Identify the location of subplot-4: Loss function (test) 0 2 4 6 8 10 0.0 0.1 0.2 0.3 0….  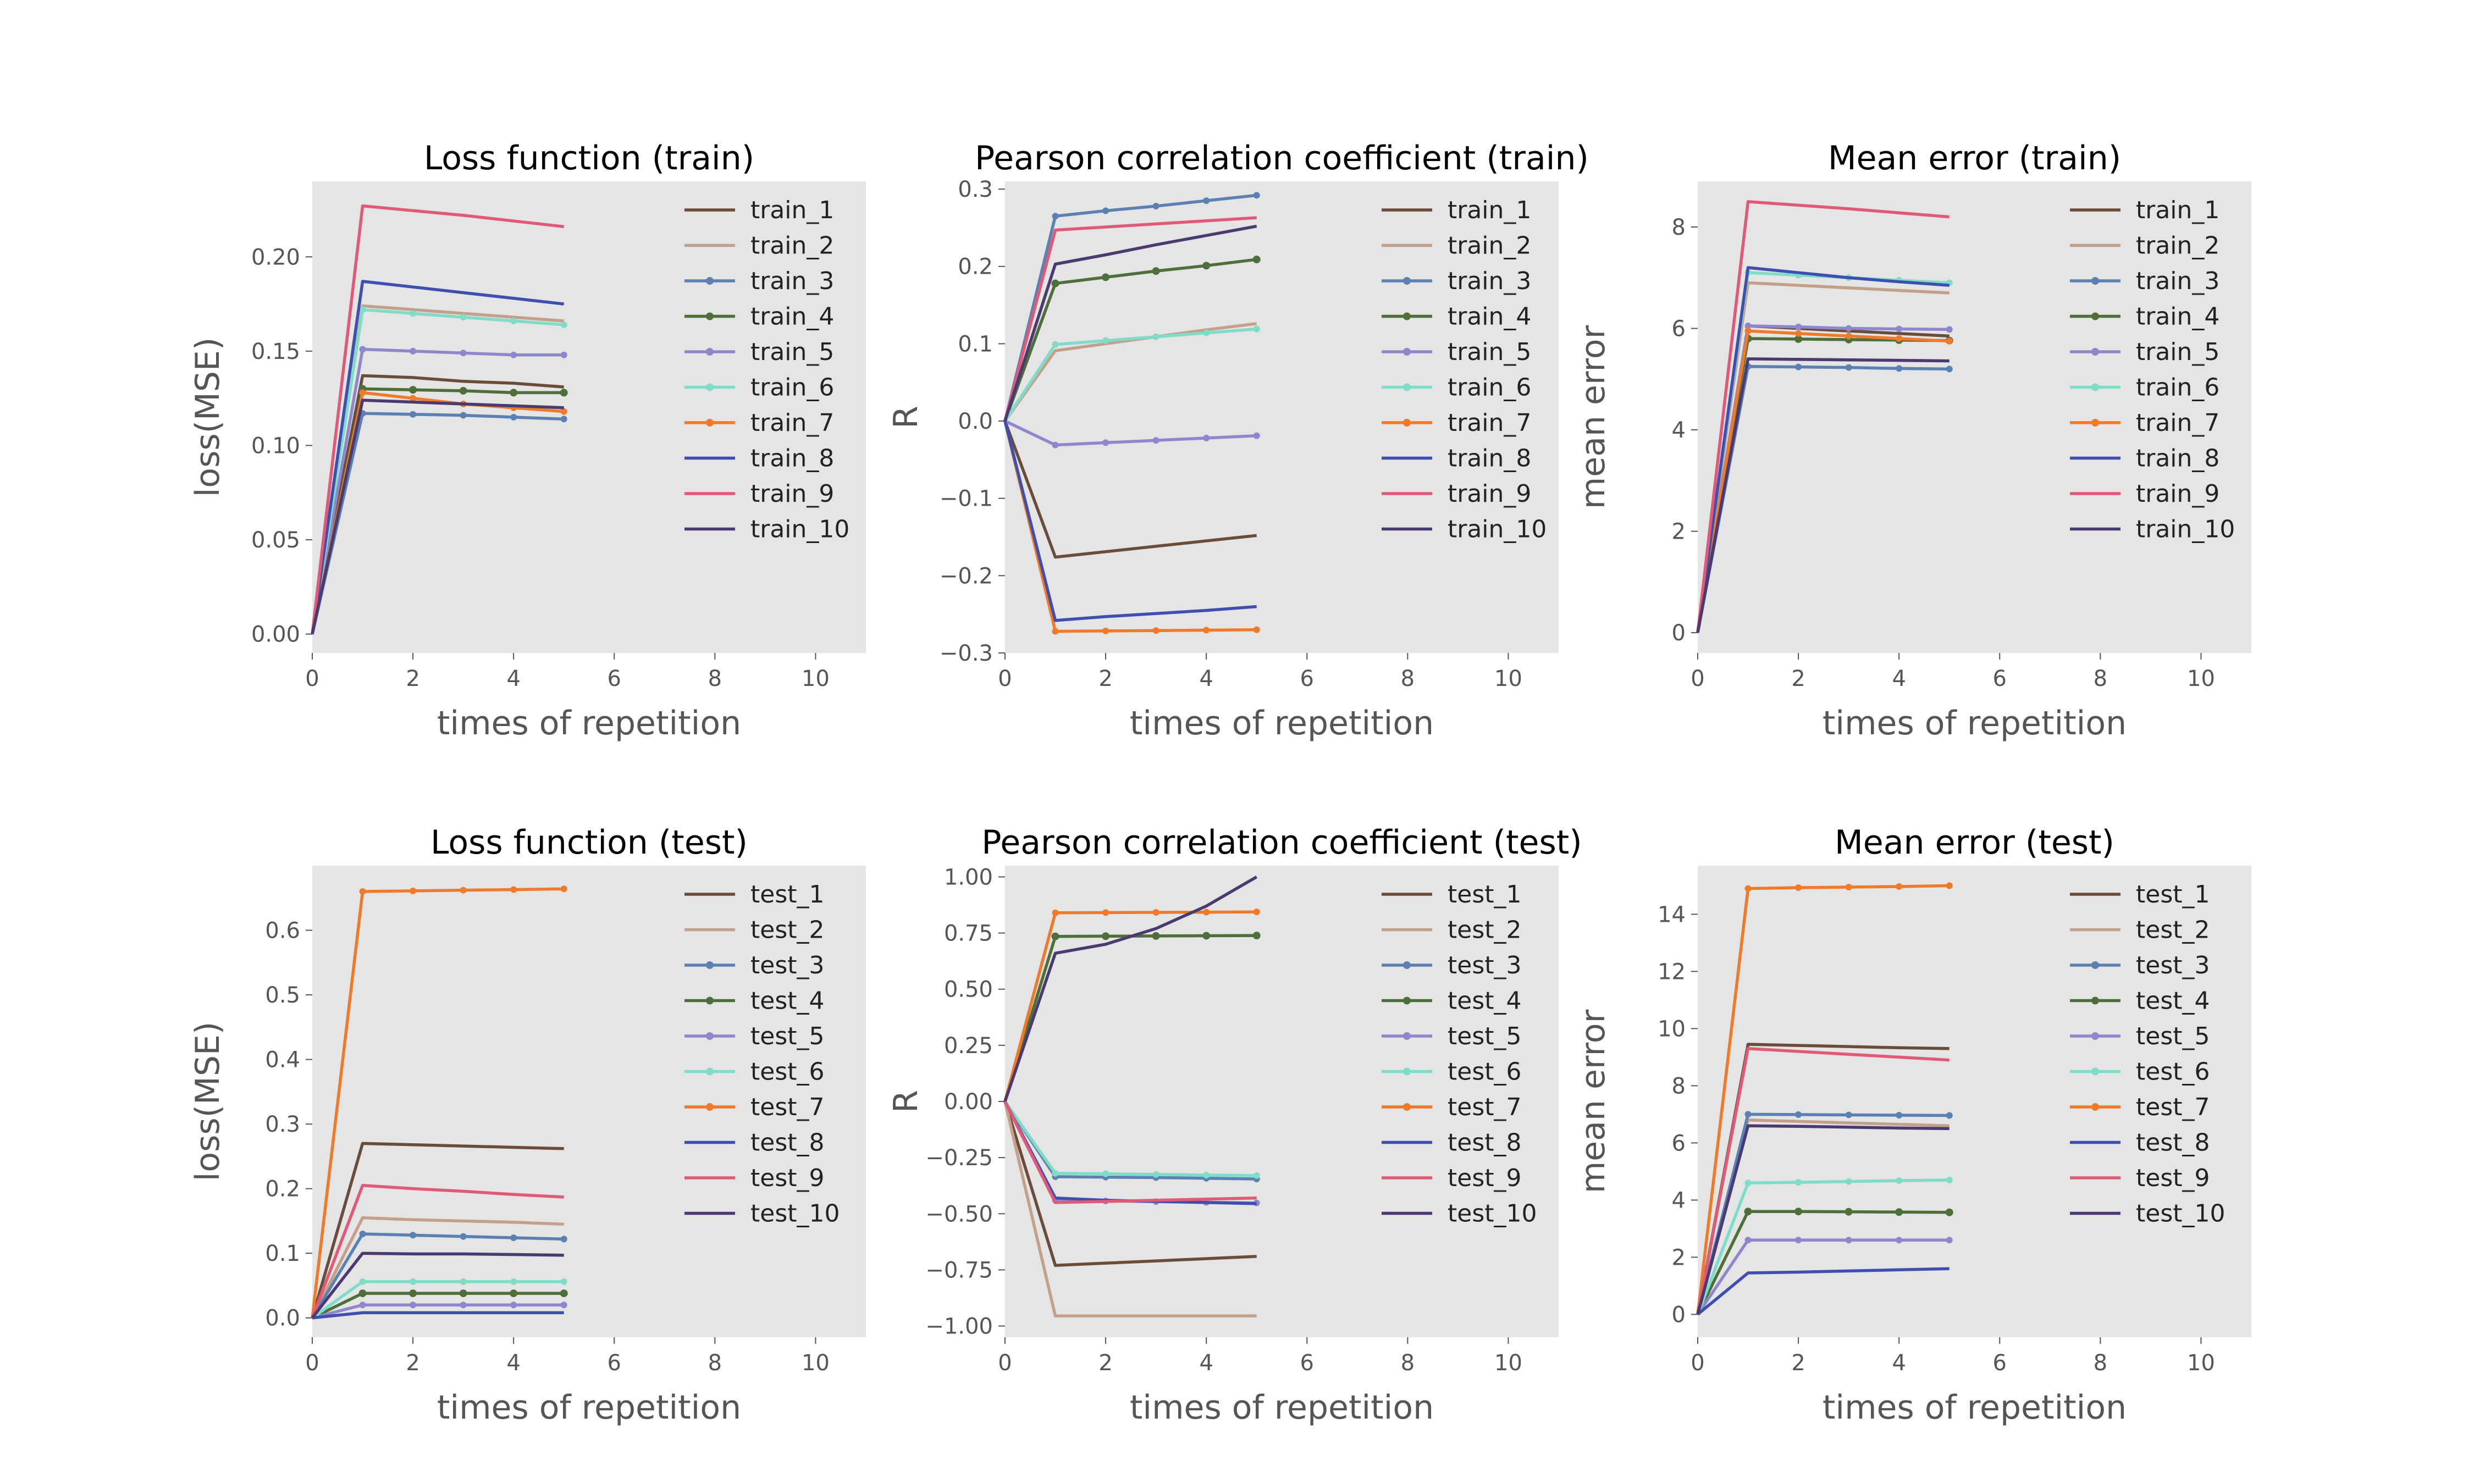
(527, 1125).